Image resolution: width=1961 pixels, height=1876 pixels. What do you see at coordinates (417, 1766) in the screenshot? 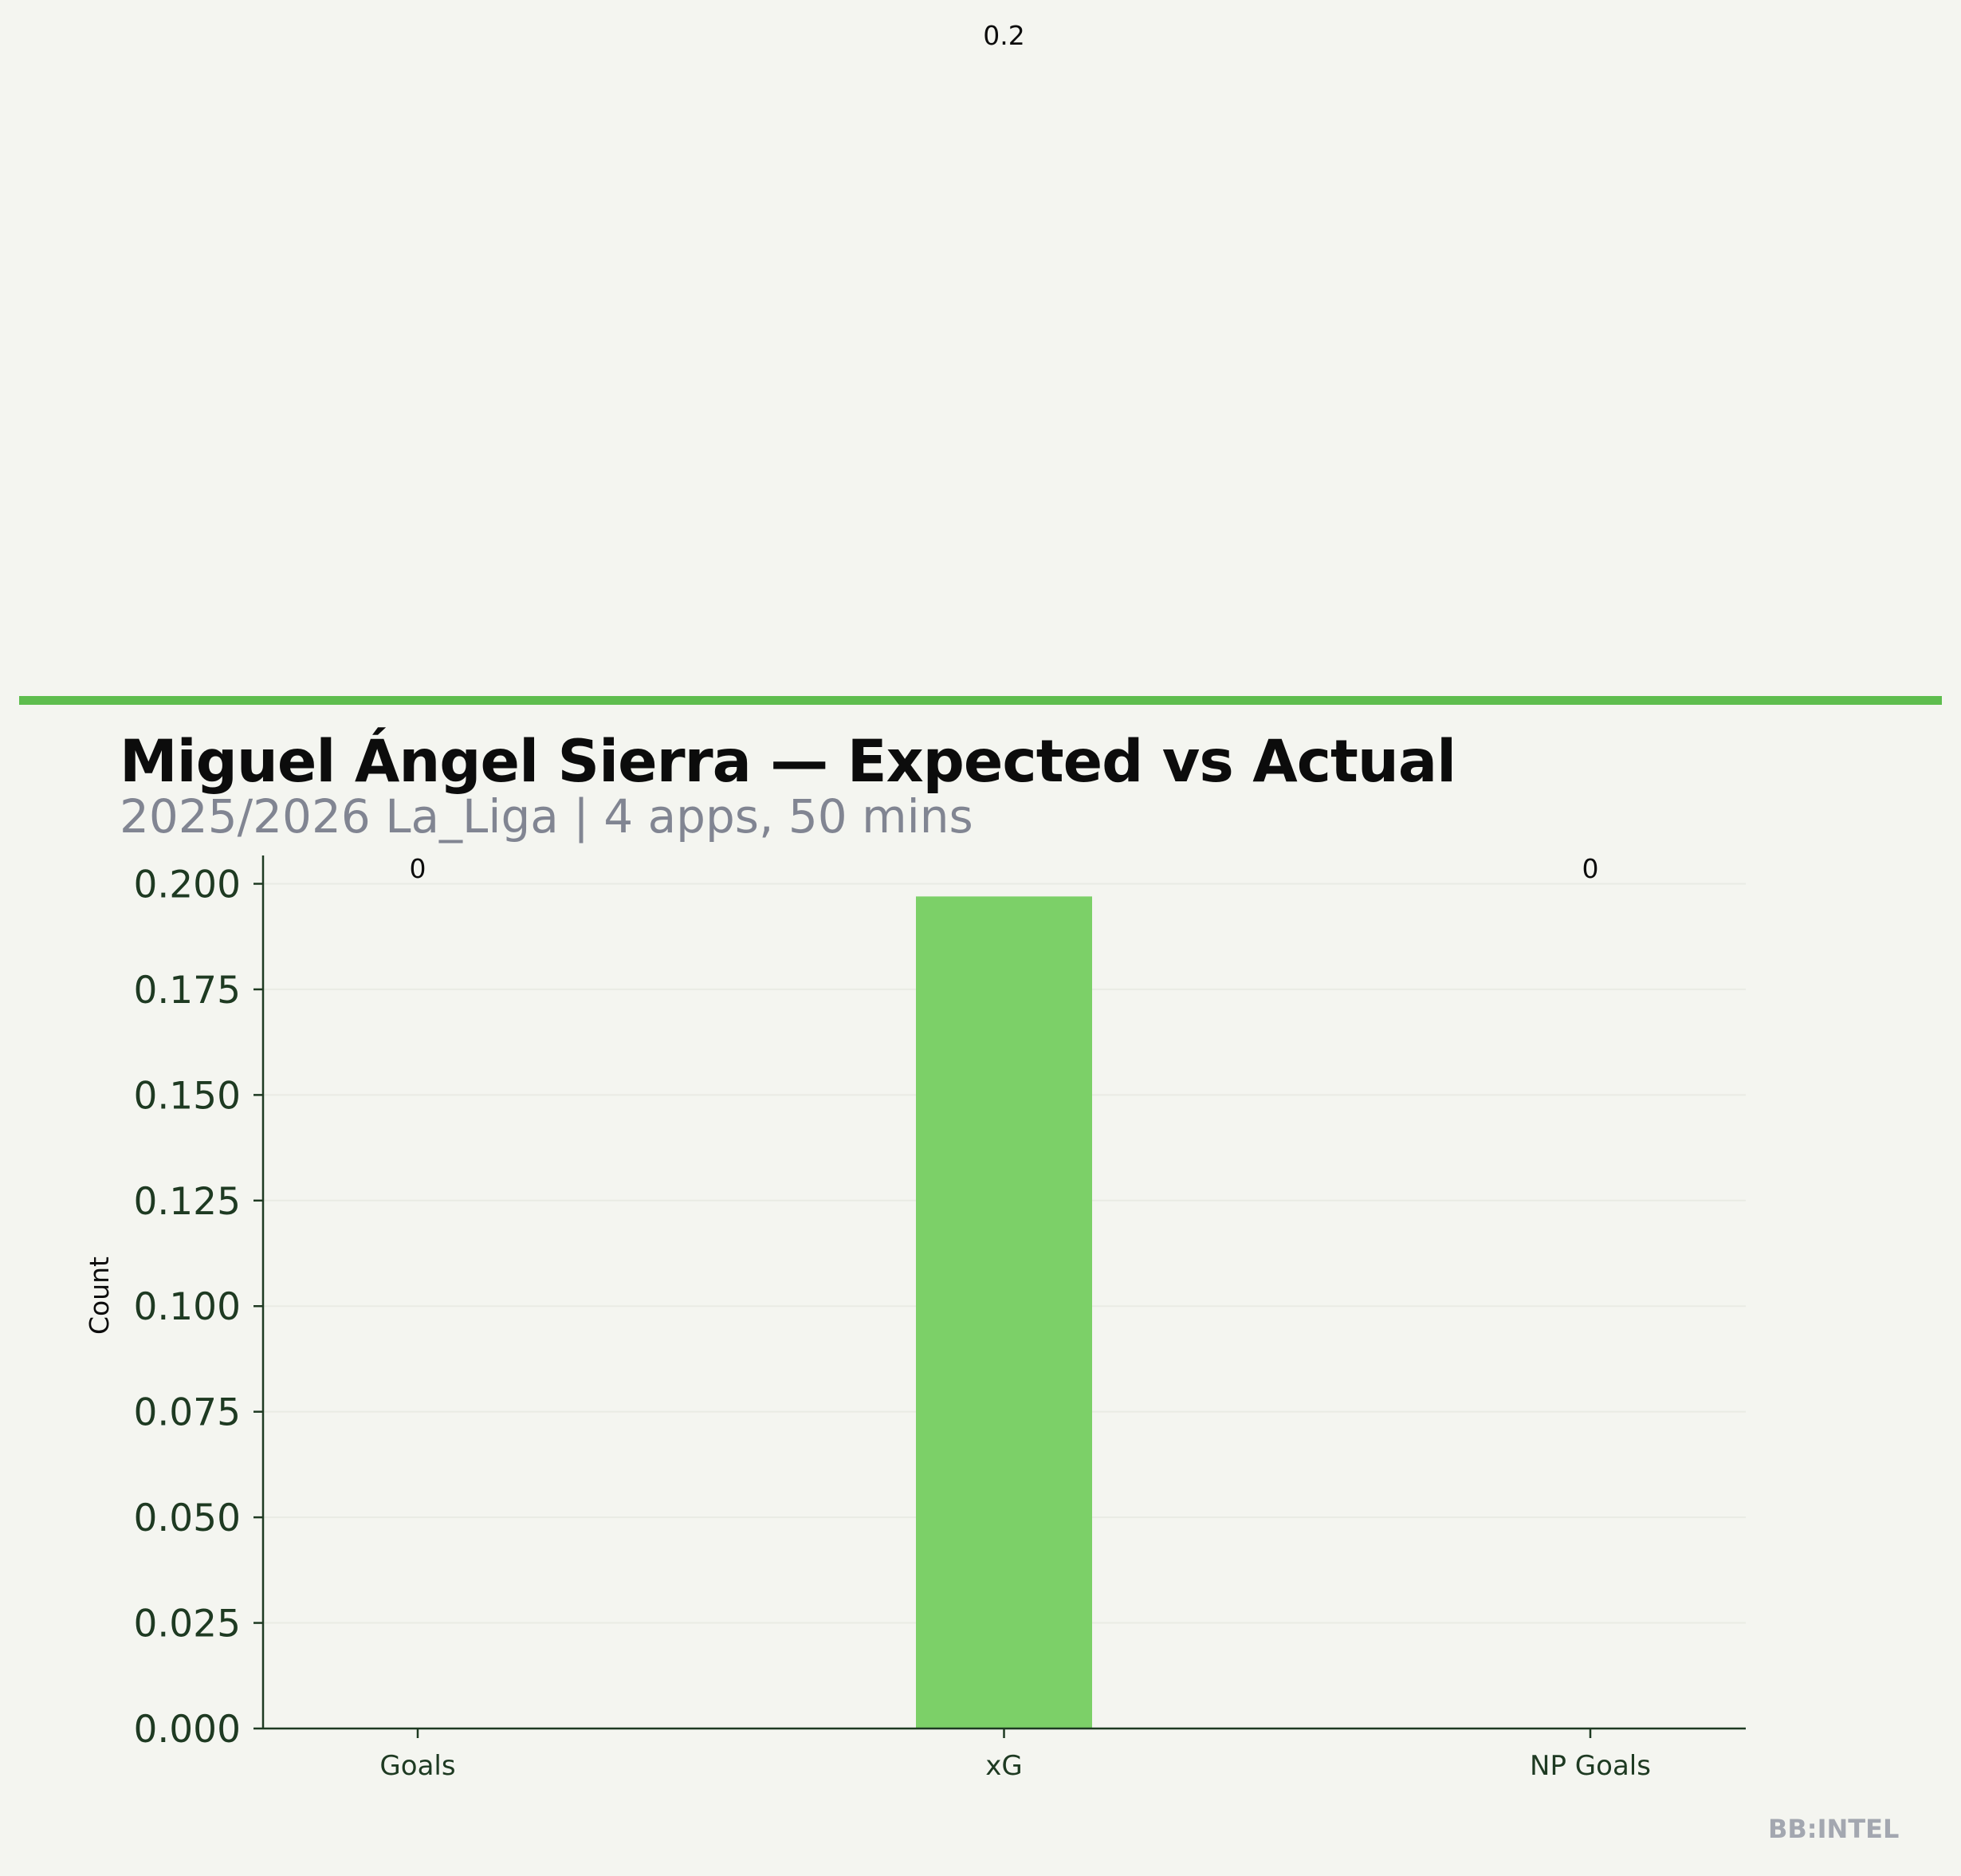
I see `x-tick-label: Goals` at bounding box center [417, 1766].